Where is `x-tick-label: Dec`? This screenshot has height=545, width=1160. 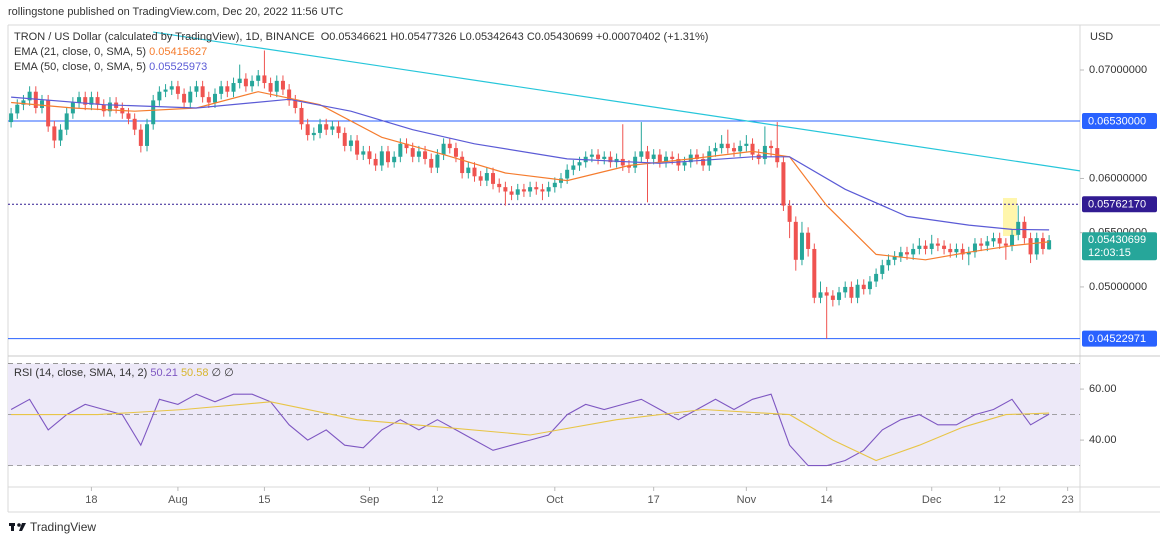
x-tick-label: Dec is located at coordinates (932, 500).